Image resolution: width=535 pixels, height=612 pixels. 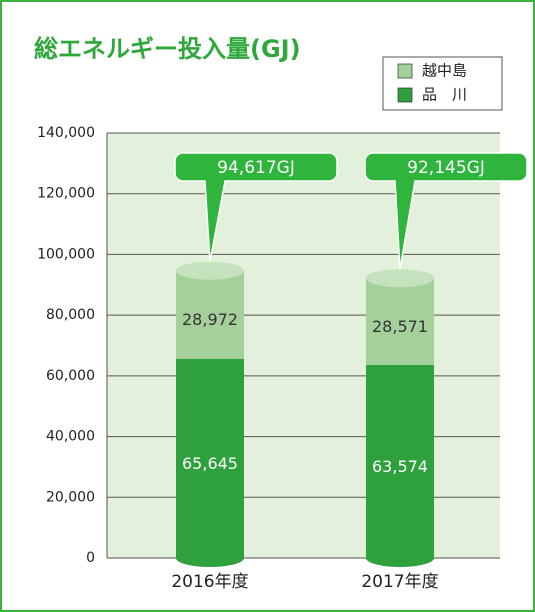 What do you see at coordinates (66, 254) in the screenshot?
I see `y-tick-label: 100,000` at bounding box center [66, 254].